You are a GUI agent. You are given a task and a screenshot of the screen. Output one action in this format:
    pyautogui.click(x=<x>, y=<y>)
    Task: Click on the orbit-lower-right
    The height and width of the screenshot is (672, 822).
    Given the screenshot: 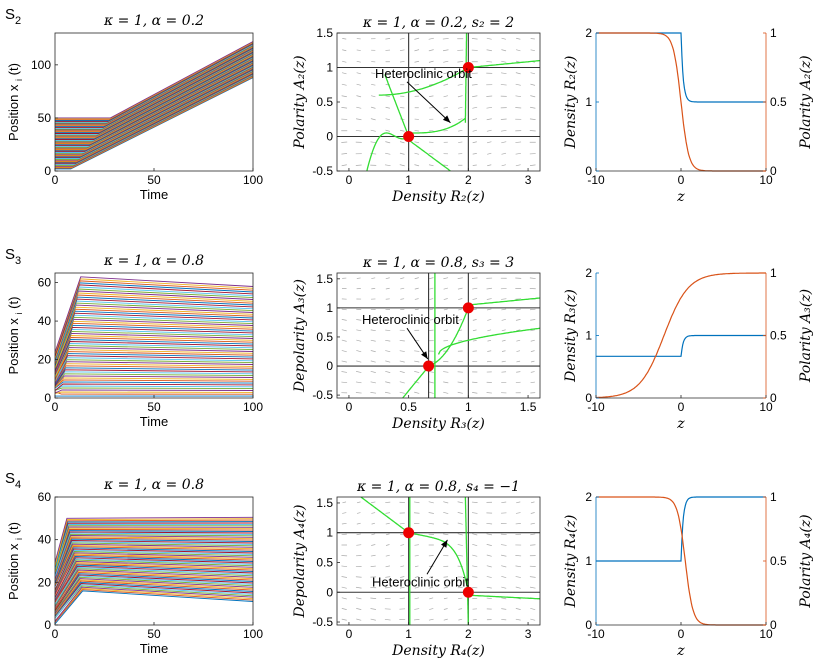 What is the action you would take?
    pyautogui.click(x=488, y=341)
    